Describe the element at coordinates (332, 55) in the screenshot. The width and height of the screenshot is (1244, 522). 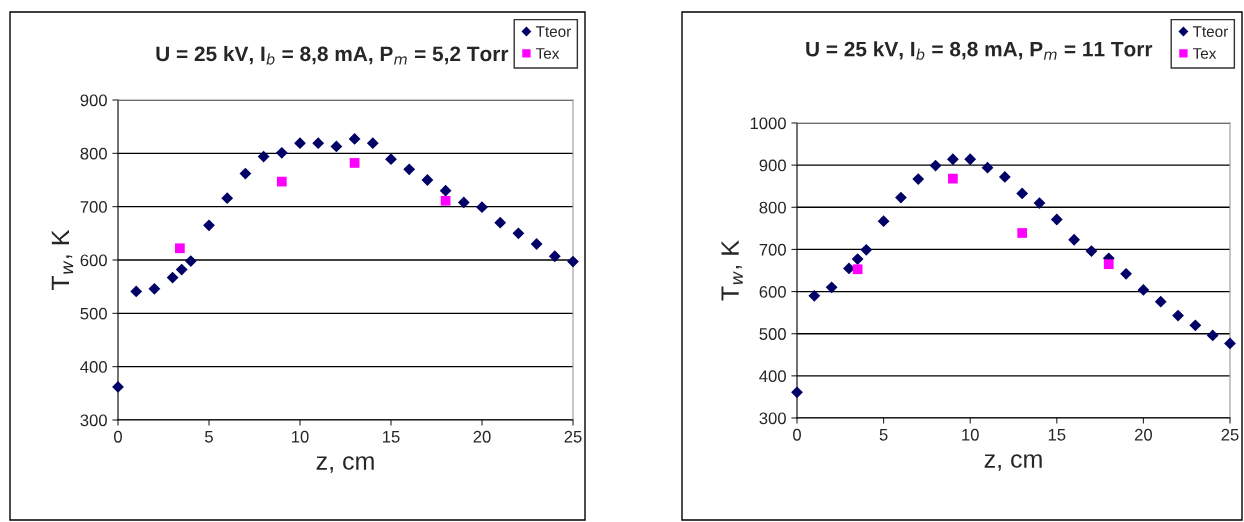
I see `chart-title: U = 25 kV, I$_{b}$ = 8,8 mA, P$_{m}$ = 5,2 Torr` at that location.